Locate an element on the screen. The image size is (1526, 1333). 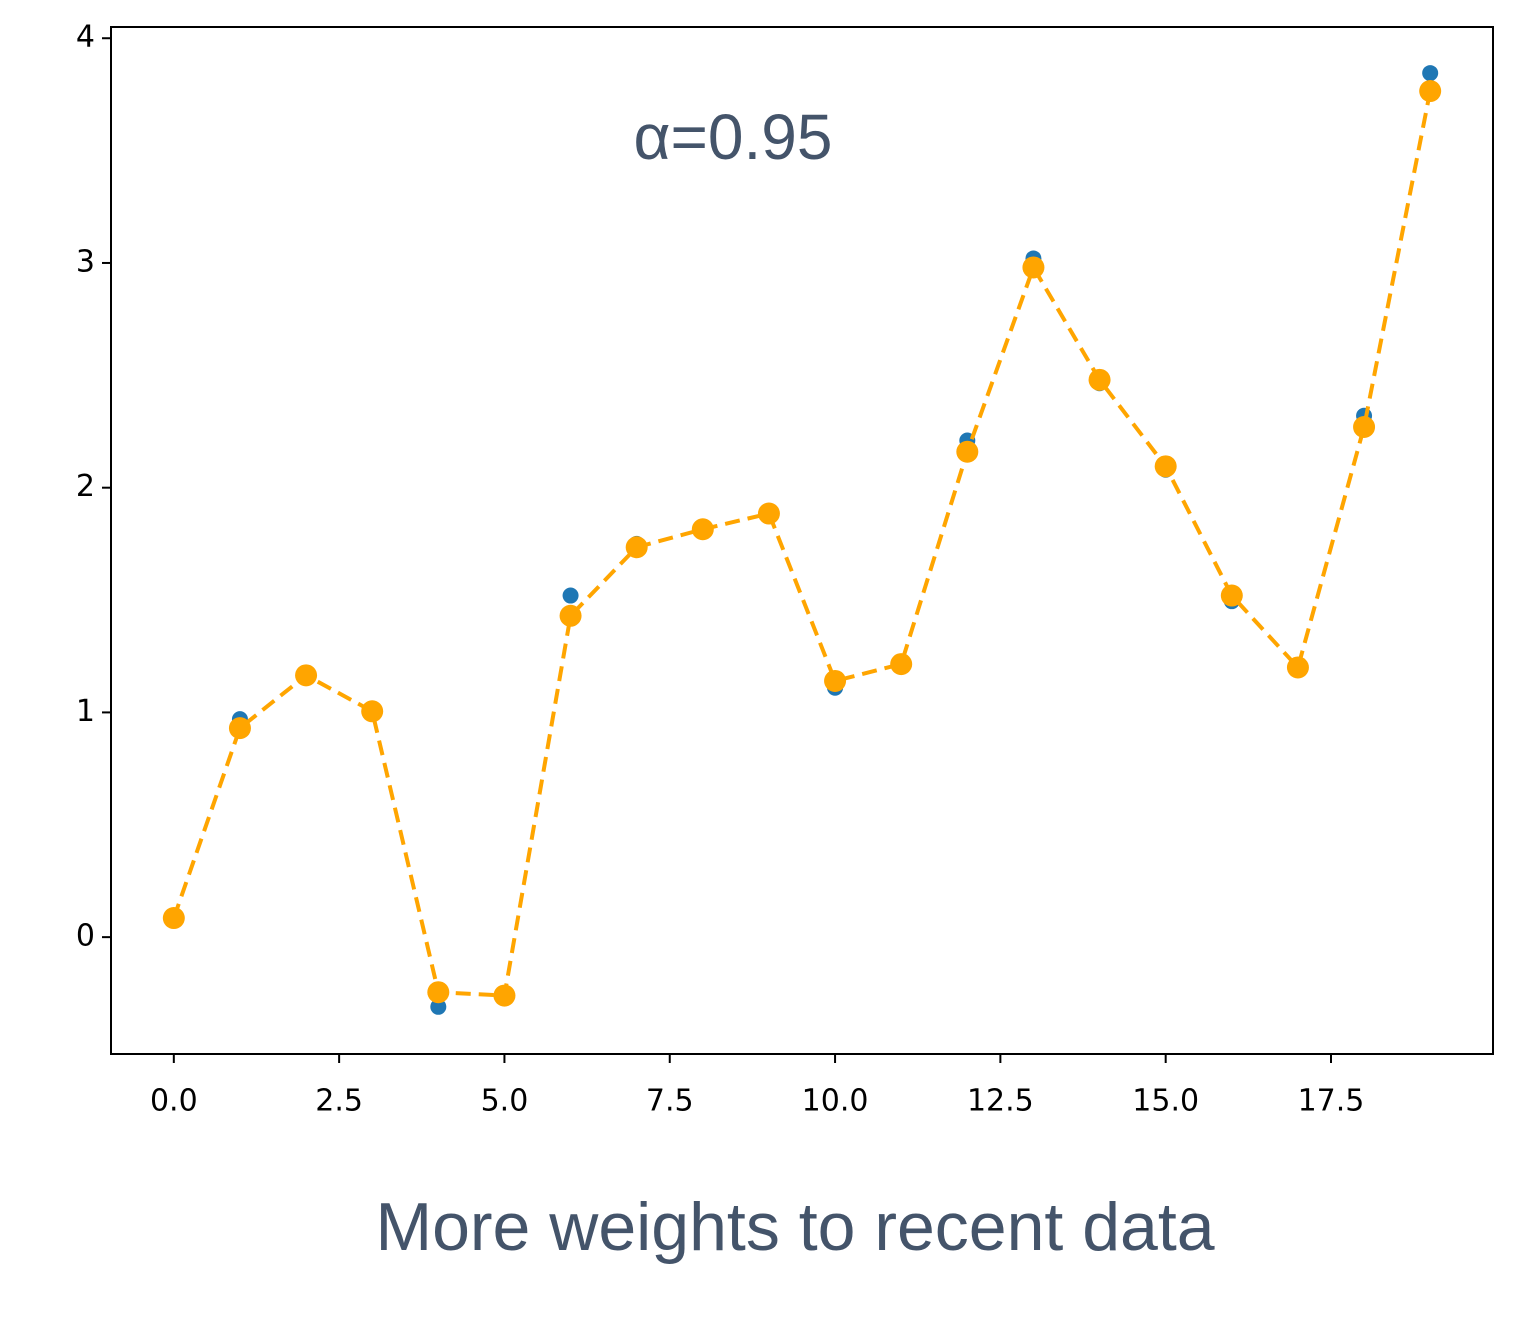
y-tick-label: 1 is located at coordinates (85, 711).